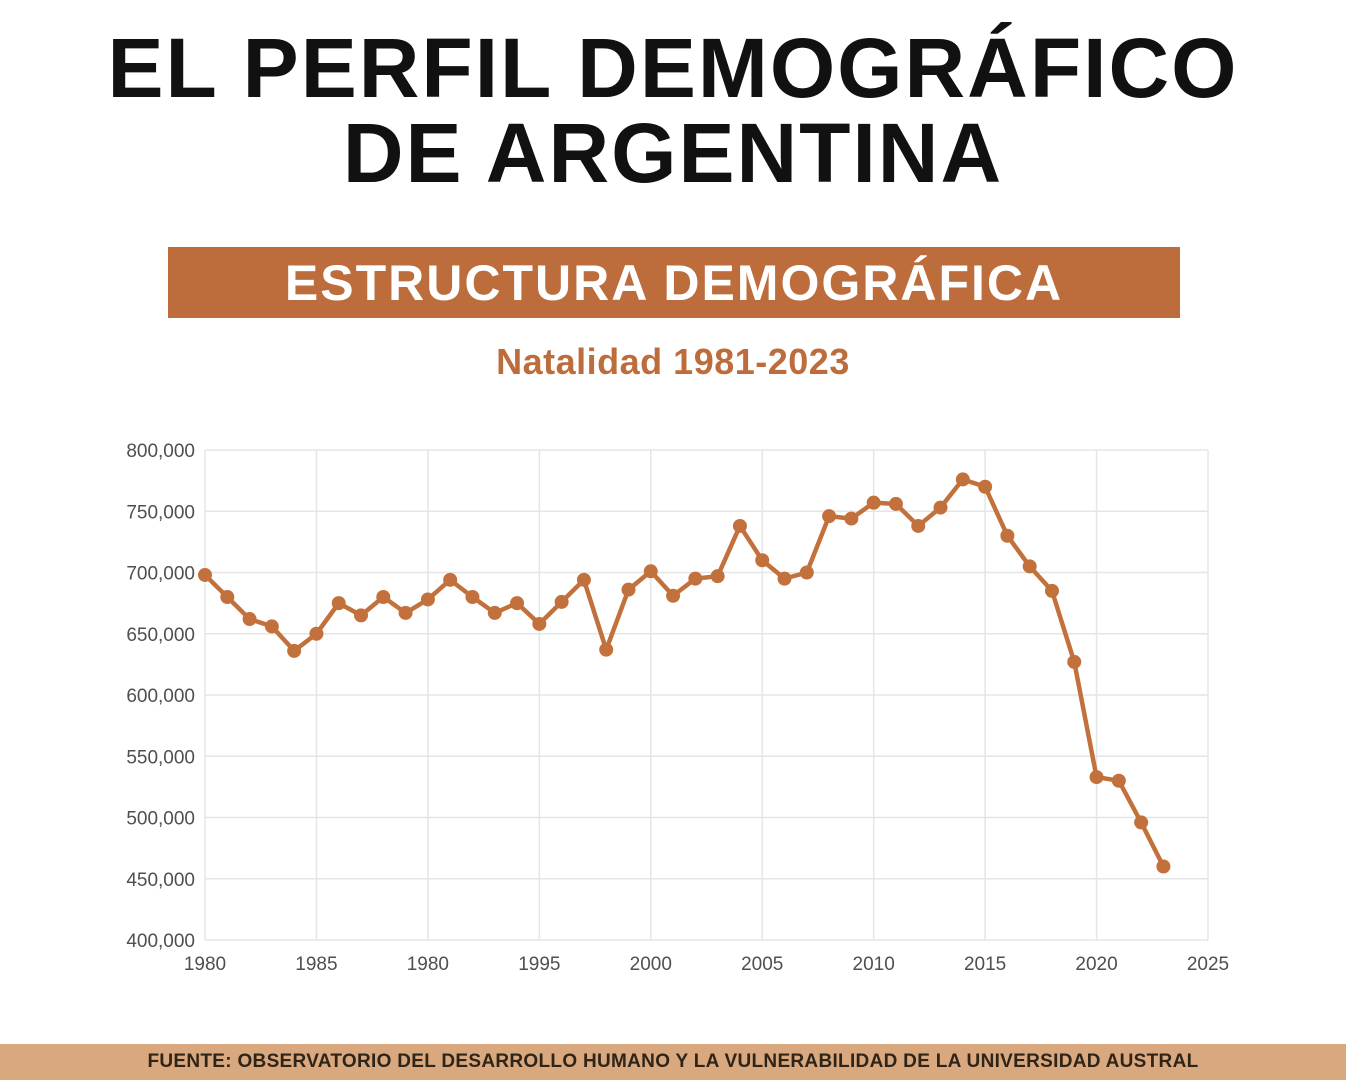 The width and height of the screenshot is (1346, 1080). I want to click on y-tick-label-450000: 450,000, so click(160, 880).